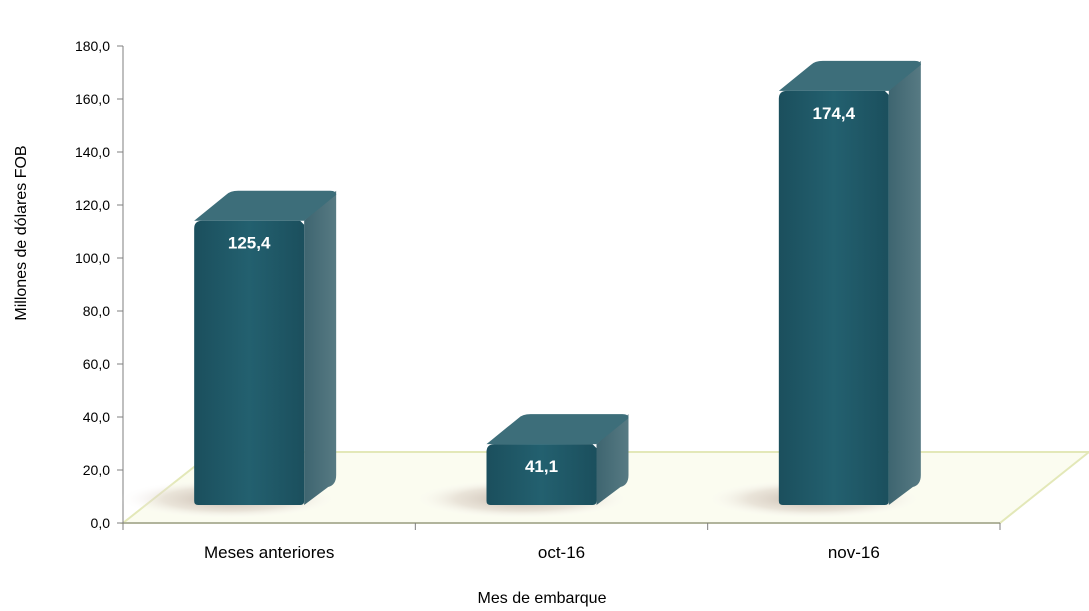  Describe the element at coordinates (854, 552) in the screenshot. I see `x-category-label: nov-16` at that location.